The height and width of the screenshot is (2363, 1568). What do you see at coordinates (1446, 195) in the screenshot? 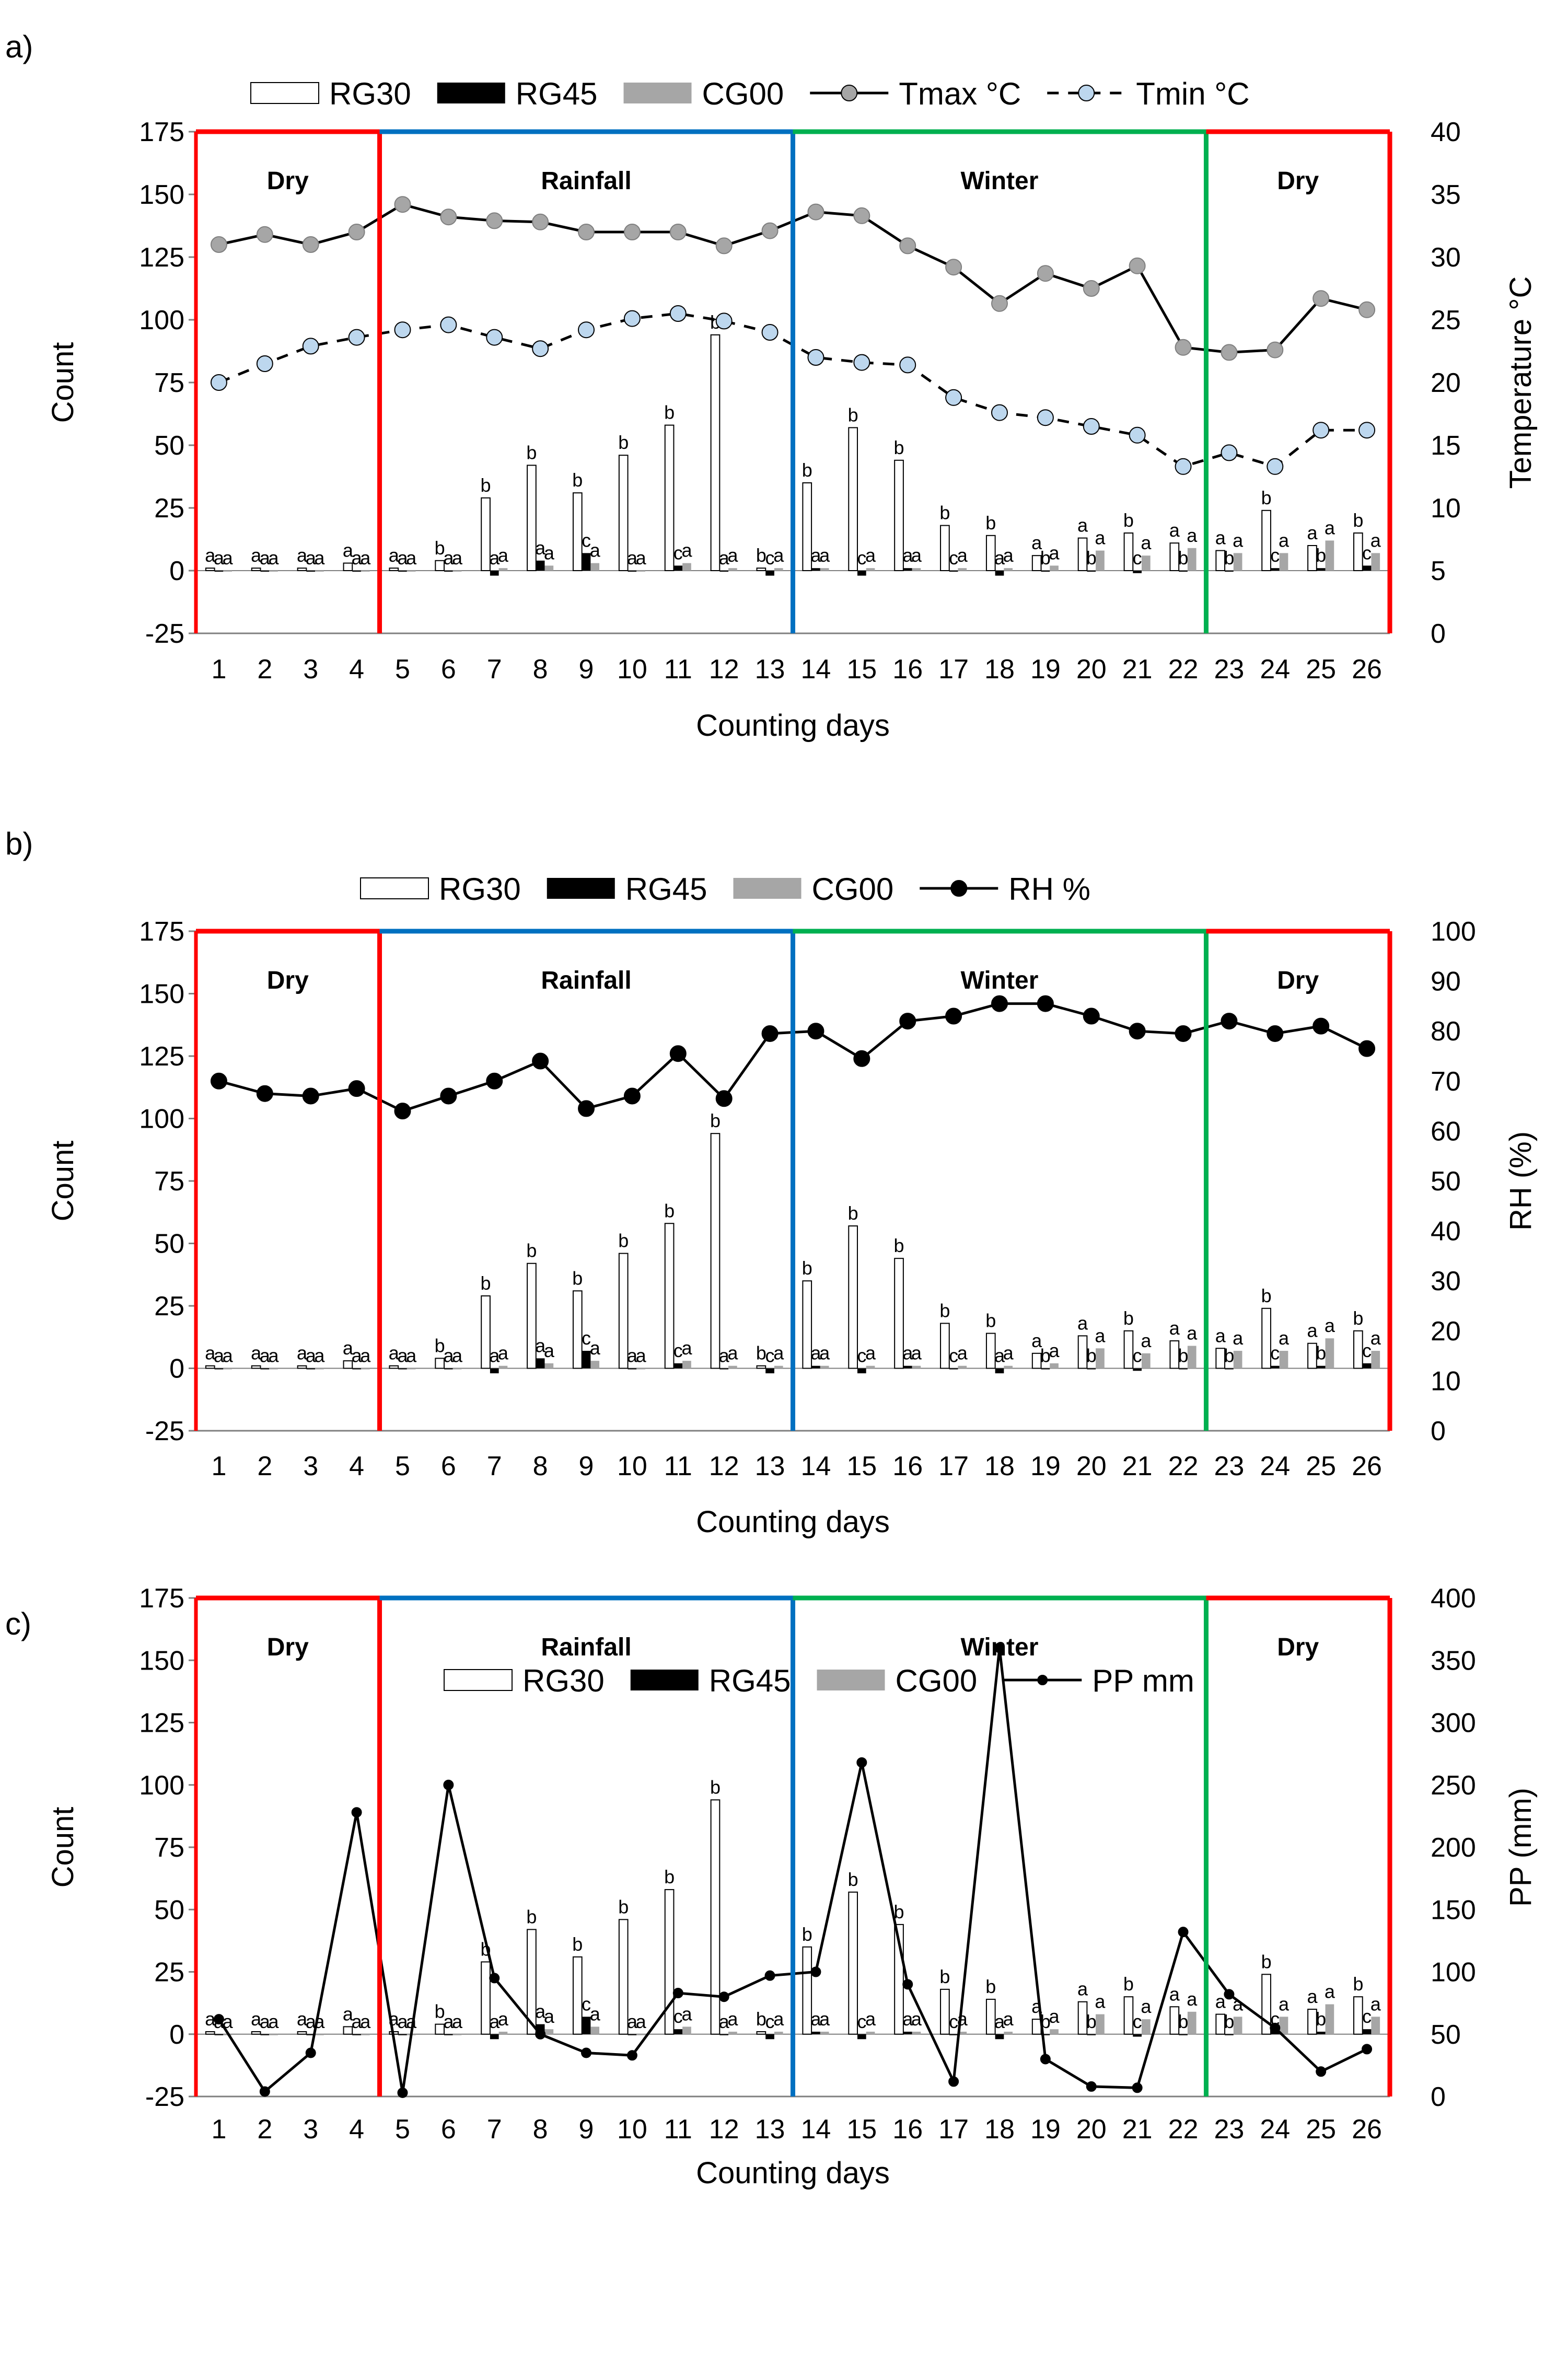
I see `y2-tick-label: 35` at bounding box center [1446, 195].